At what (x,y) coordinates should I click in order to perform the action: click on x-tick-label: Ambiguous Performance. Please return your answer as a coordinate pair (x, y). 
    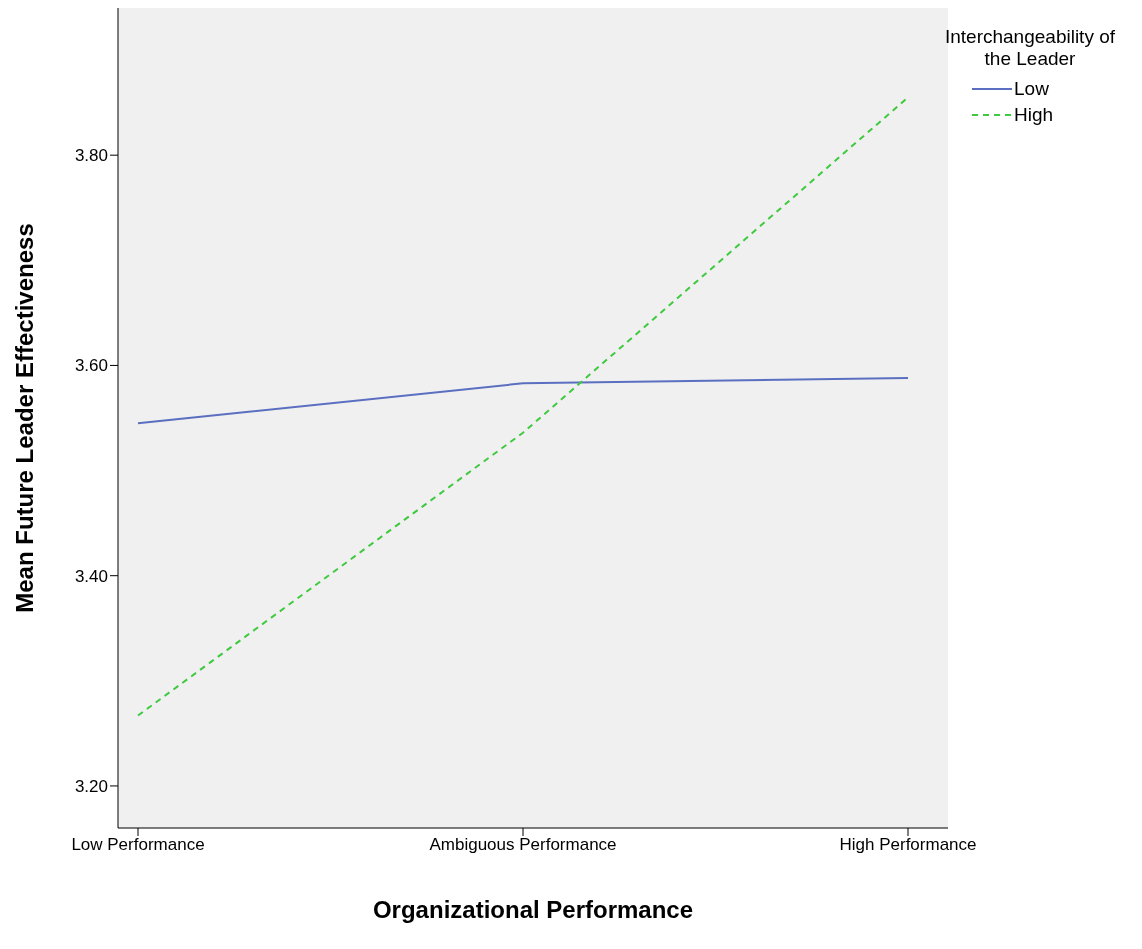
    Looking at the image, I should click on (523, 845).